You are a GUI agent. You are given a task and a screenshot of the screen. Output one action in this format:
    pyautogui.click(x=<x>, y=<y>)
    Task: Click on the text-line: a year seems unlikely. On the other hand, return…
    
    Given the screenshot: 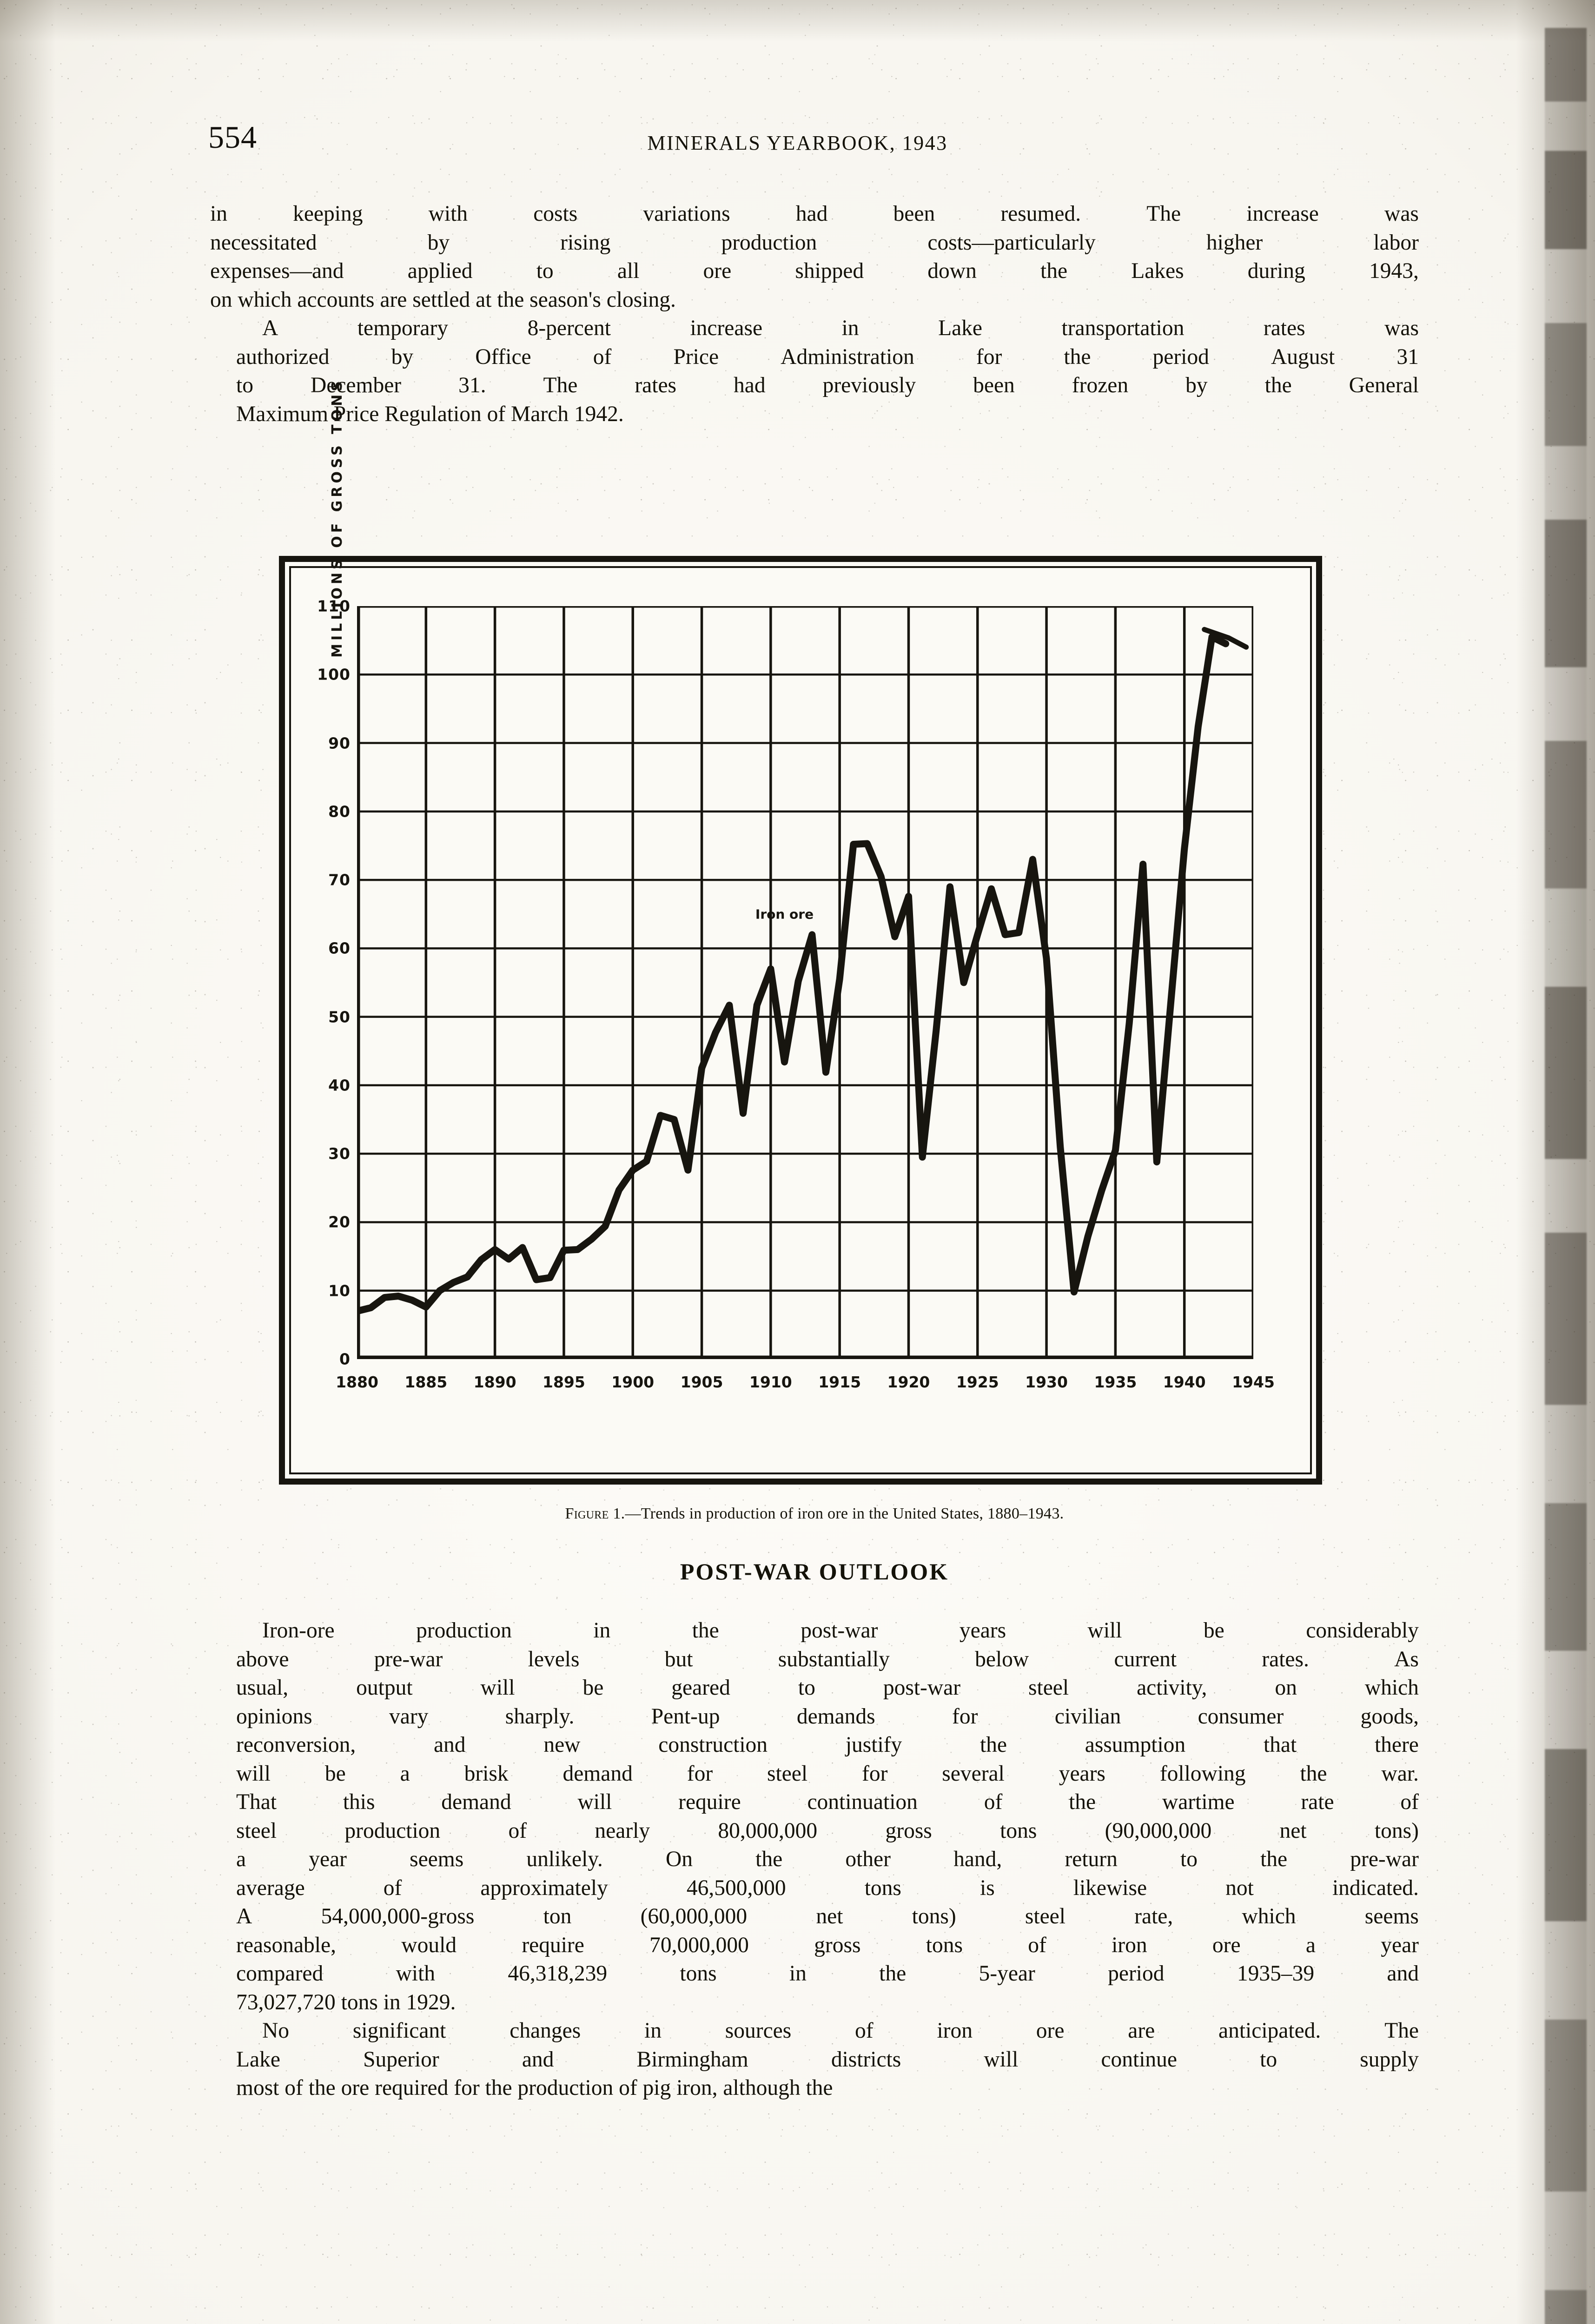 What is the action you would take?
    pyautogui.click(x=827, y=1859)
    